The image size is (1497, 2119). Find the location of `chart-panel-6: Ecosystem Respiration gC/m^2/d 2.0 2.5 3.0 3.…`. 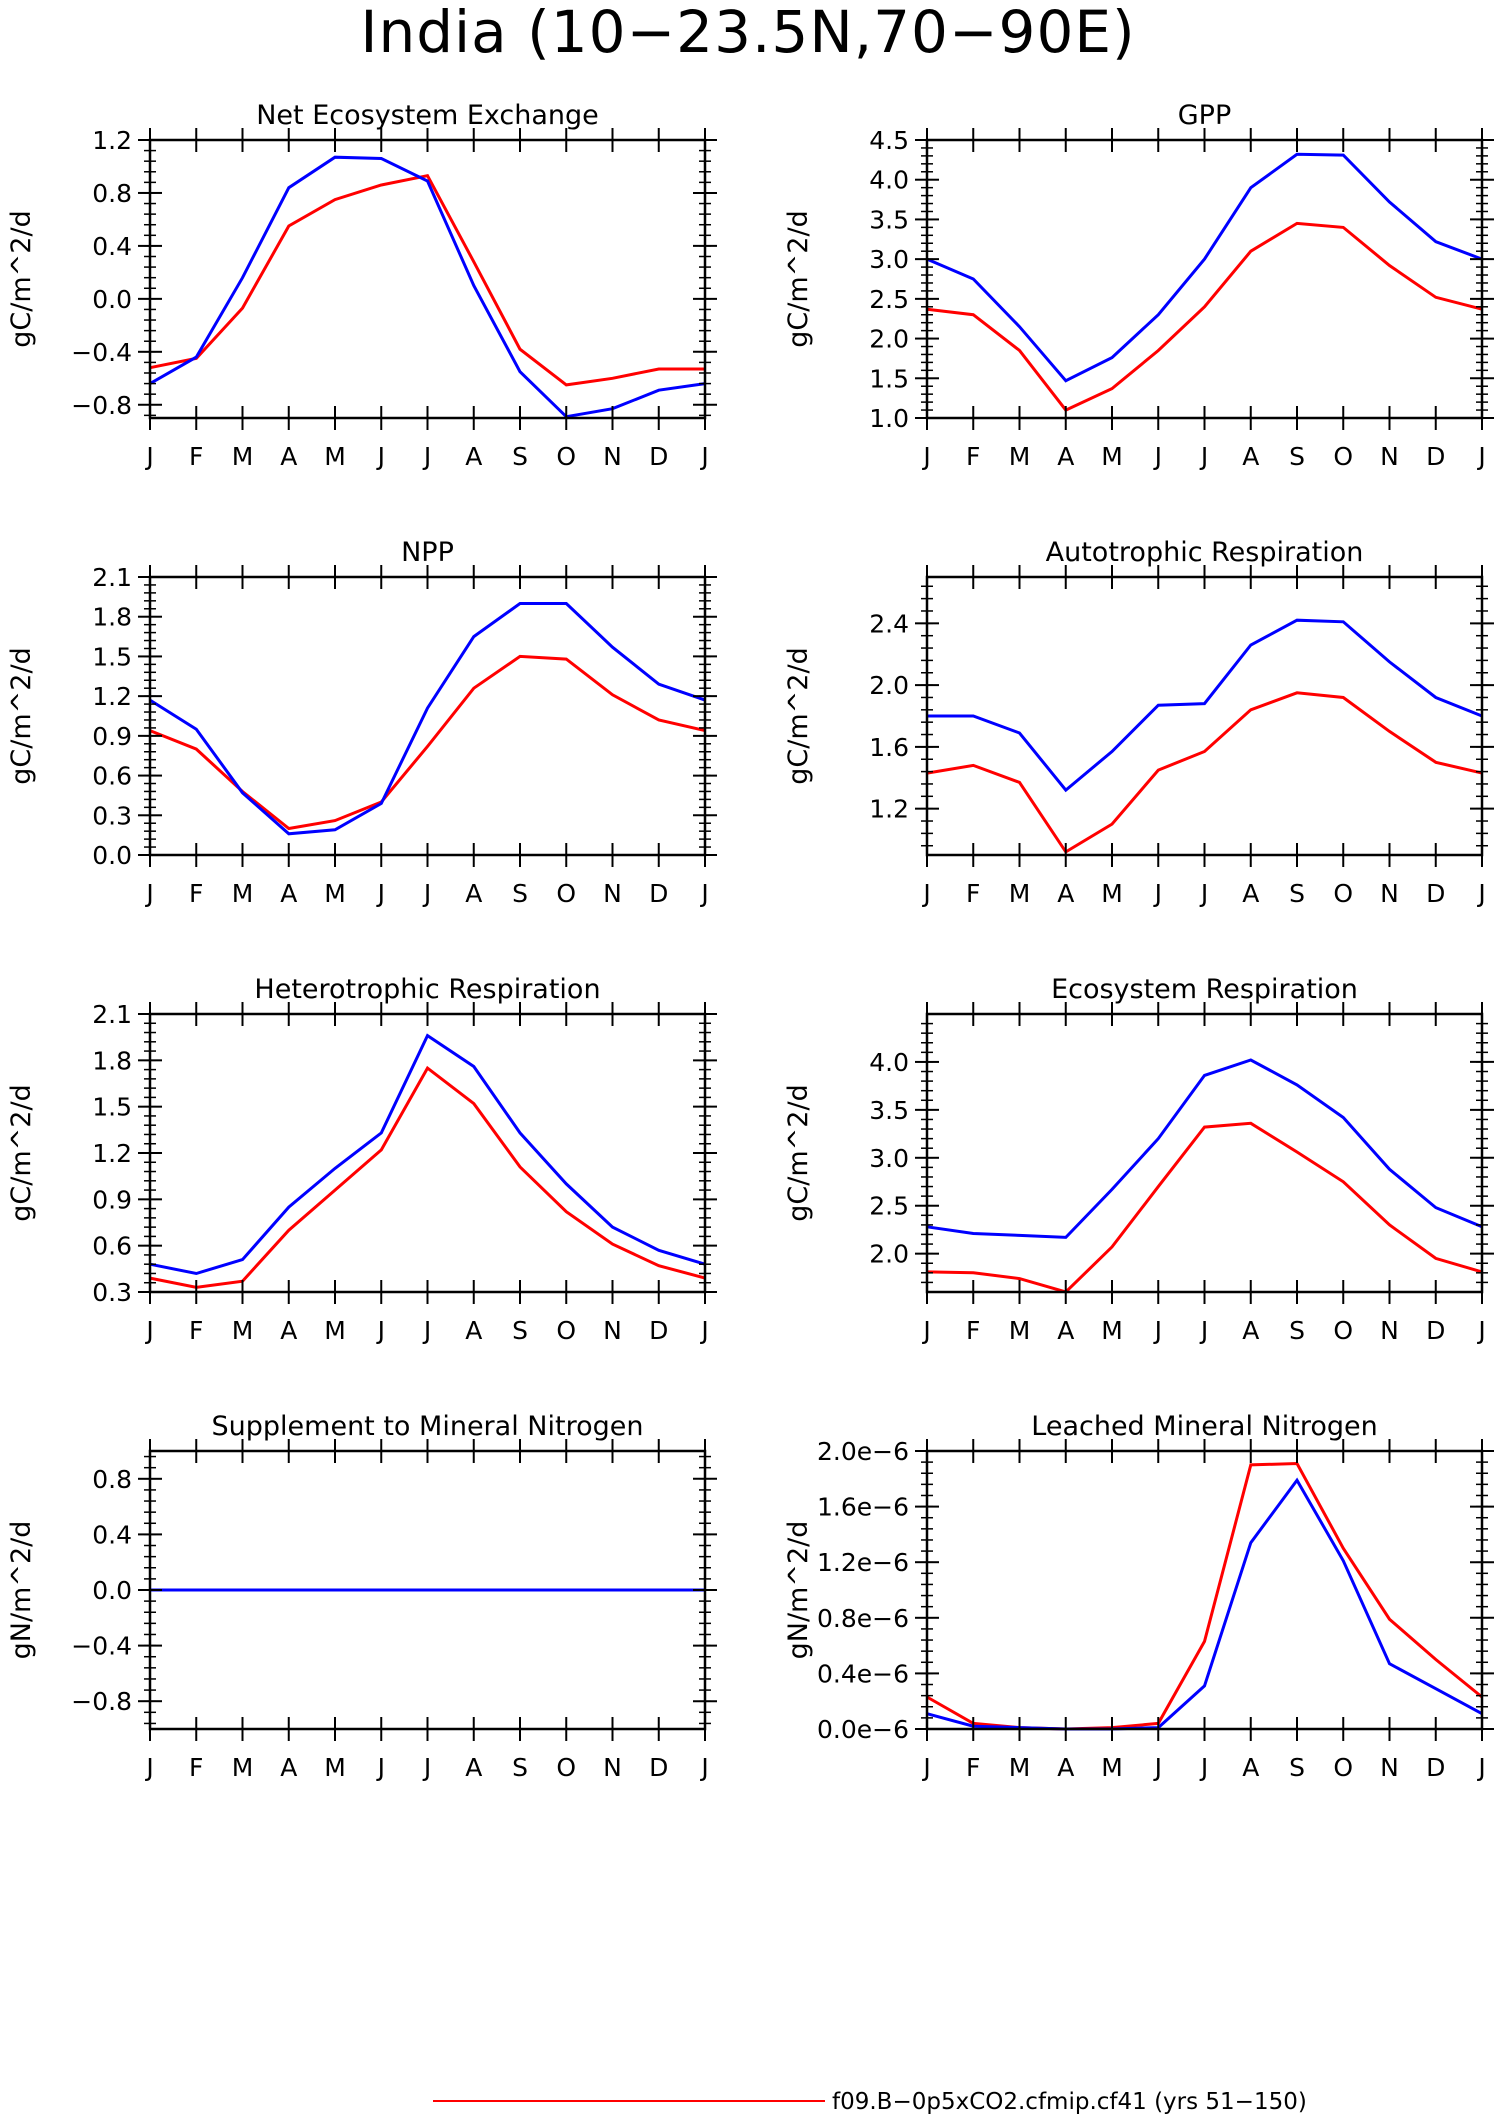

chart-panel-6: Ecosystem Respiration gC/m^2/d 2.0 2.5 3.0 3.… is located at coordinates (1138, 1159).